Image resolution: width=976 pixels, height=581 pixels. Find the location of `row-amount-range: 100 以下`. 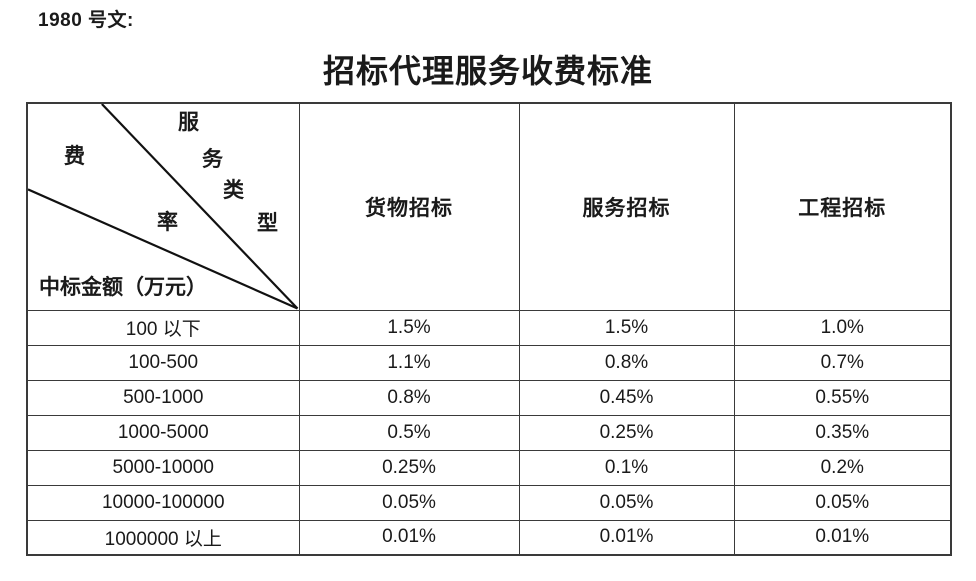

row-amount-range: 100 以下 is located at coordinates (163, 327).